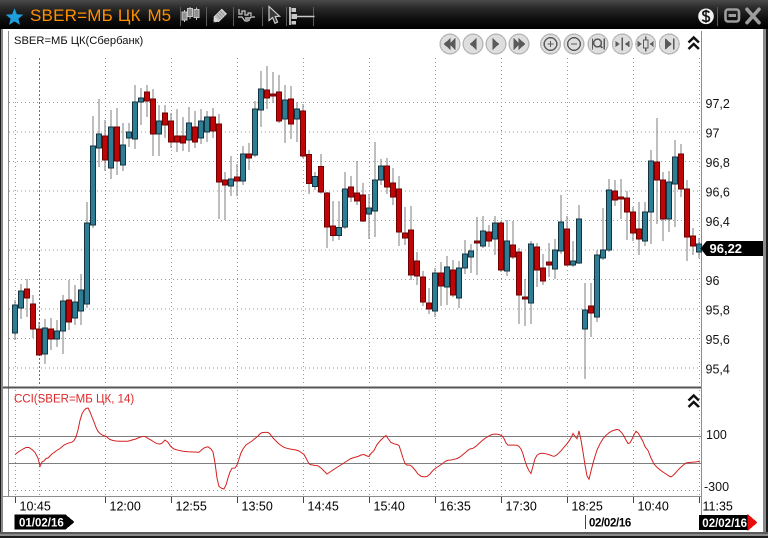  I want to click on svg-text: 96,8, so click(718, 163).